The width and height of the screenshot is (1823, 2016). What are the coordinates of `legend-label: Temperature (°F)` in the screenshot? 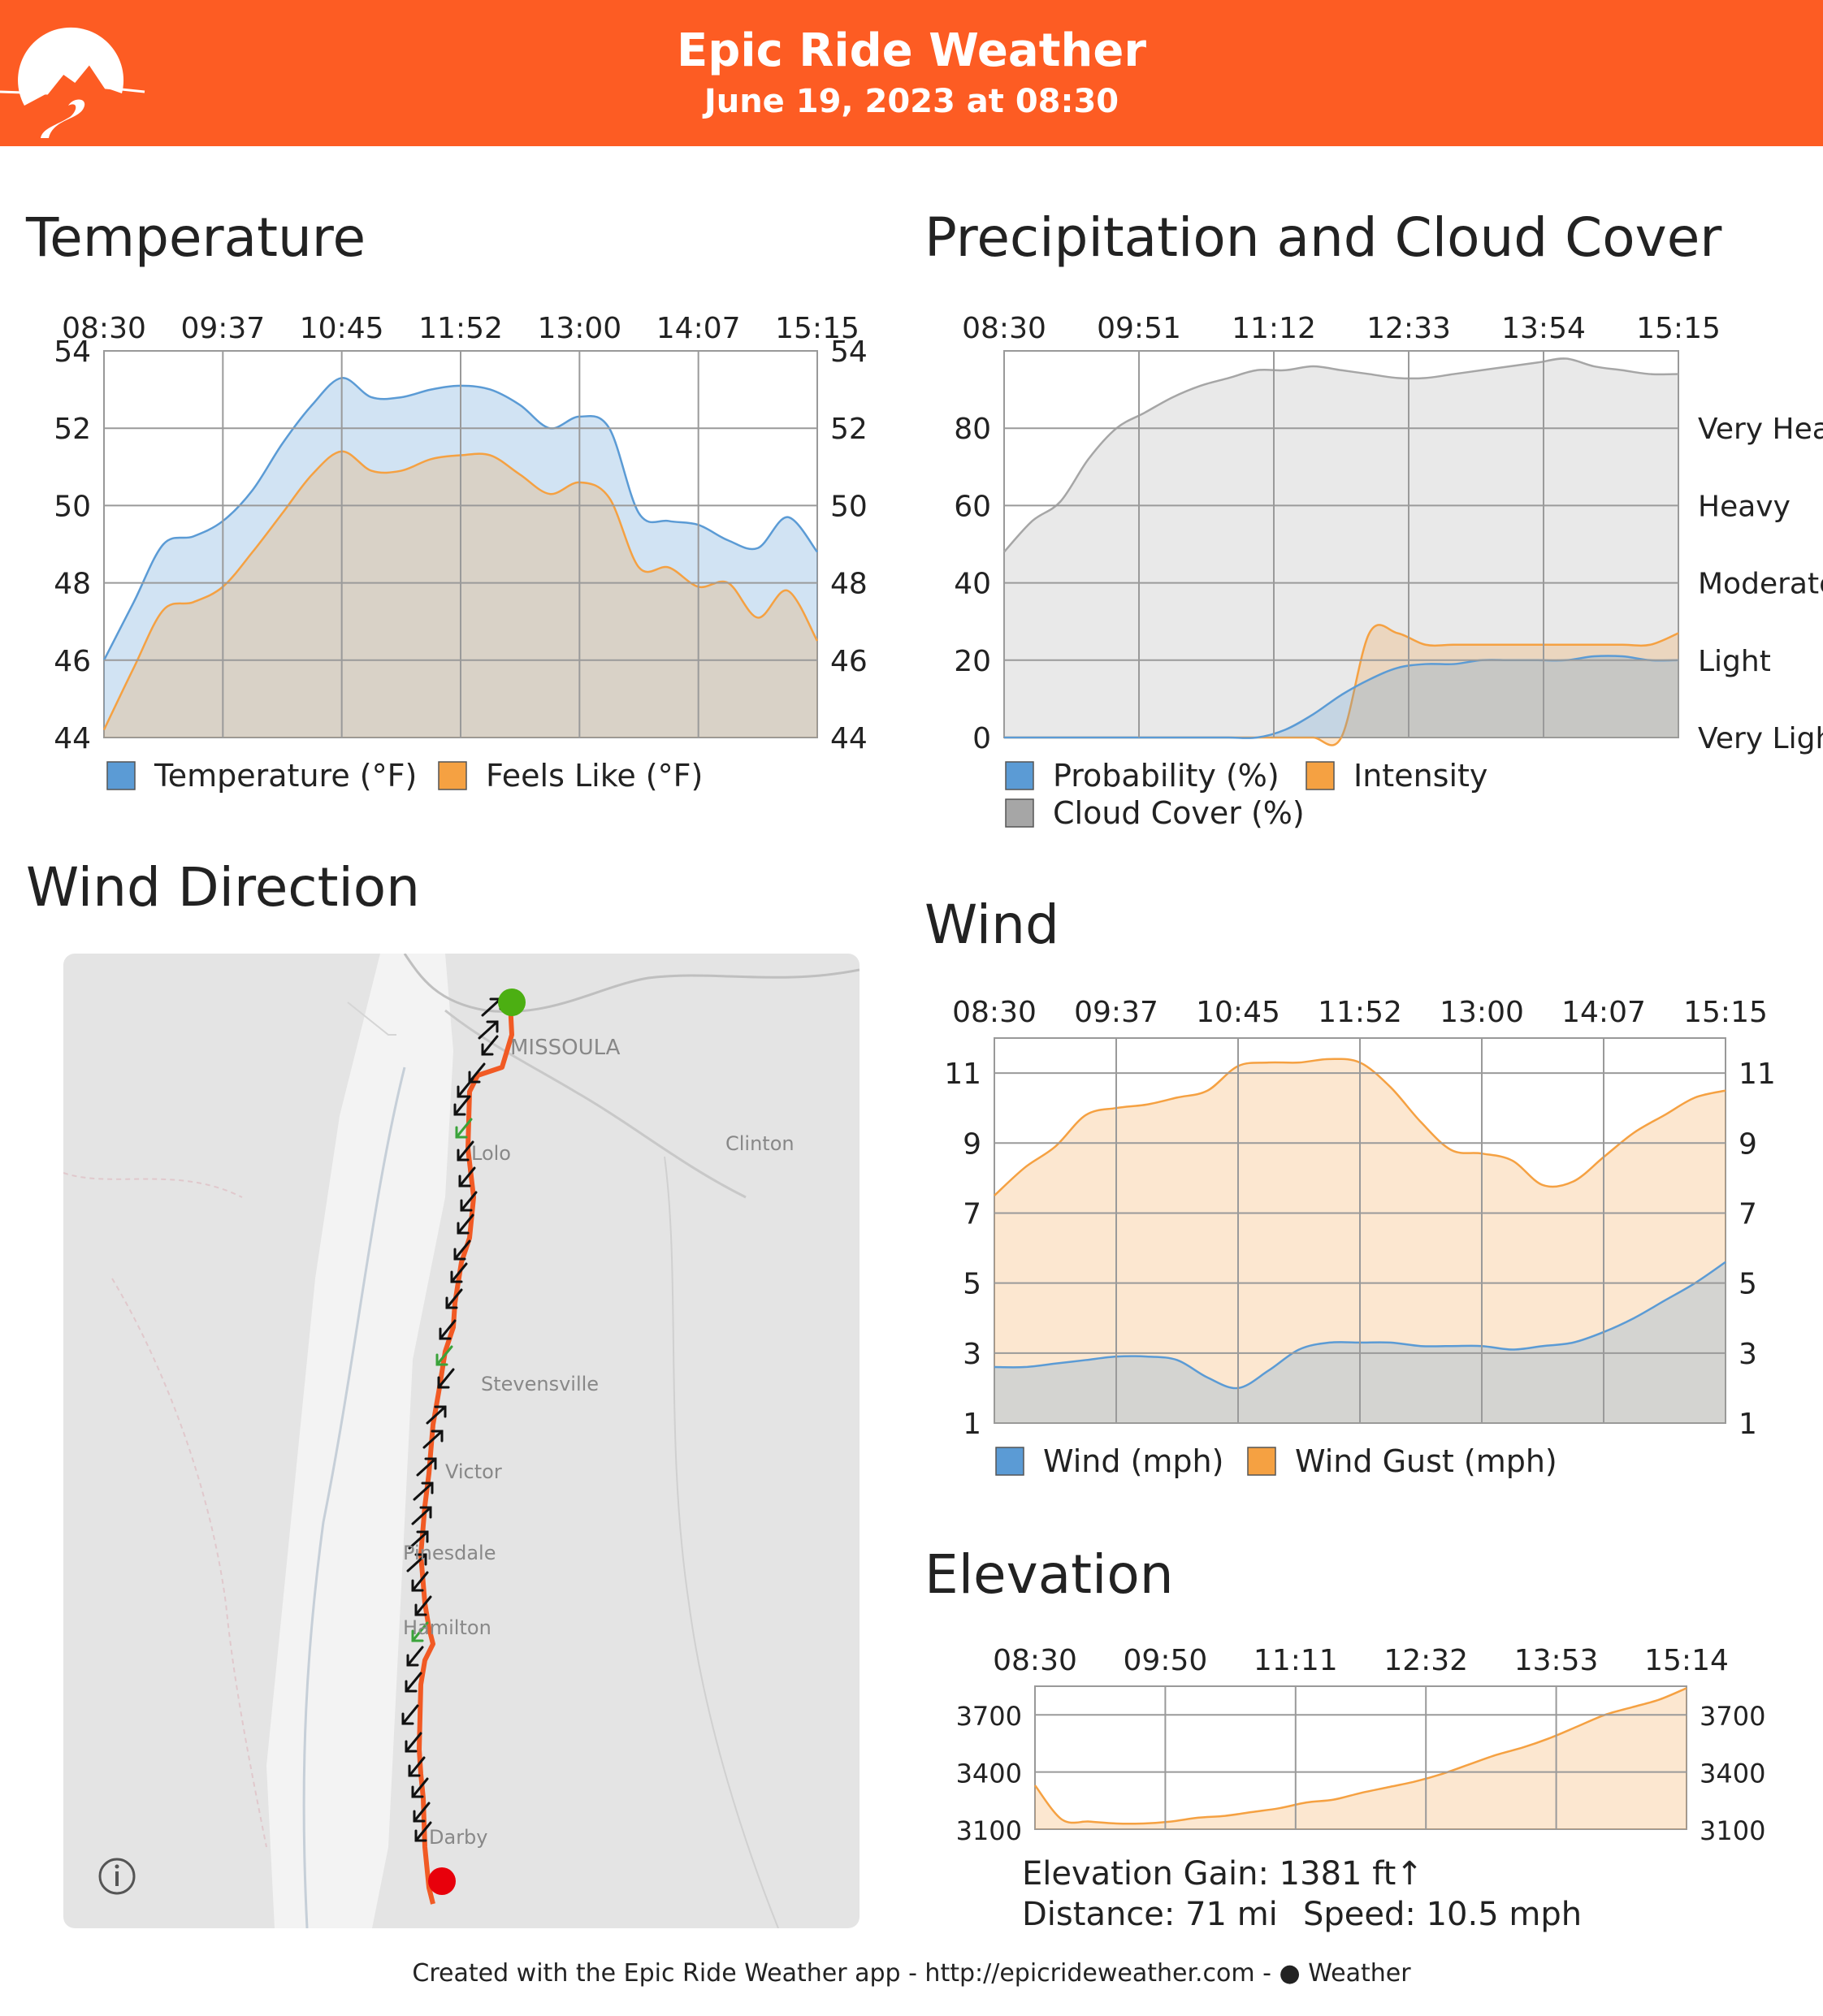 It's located at (285, 776).